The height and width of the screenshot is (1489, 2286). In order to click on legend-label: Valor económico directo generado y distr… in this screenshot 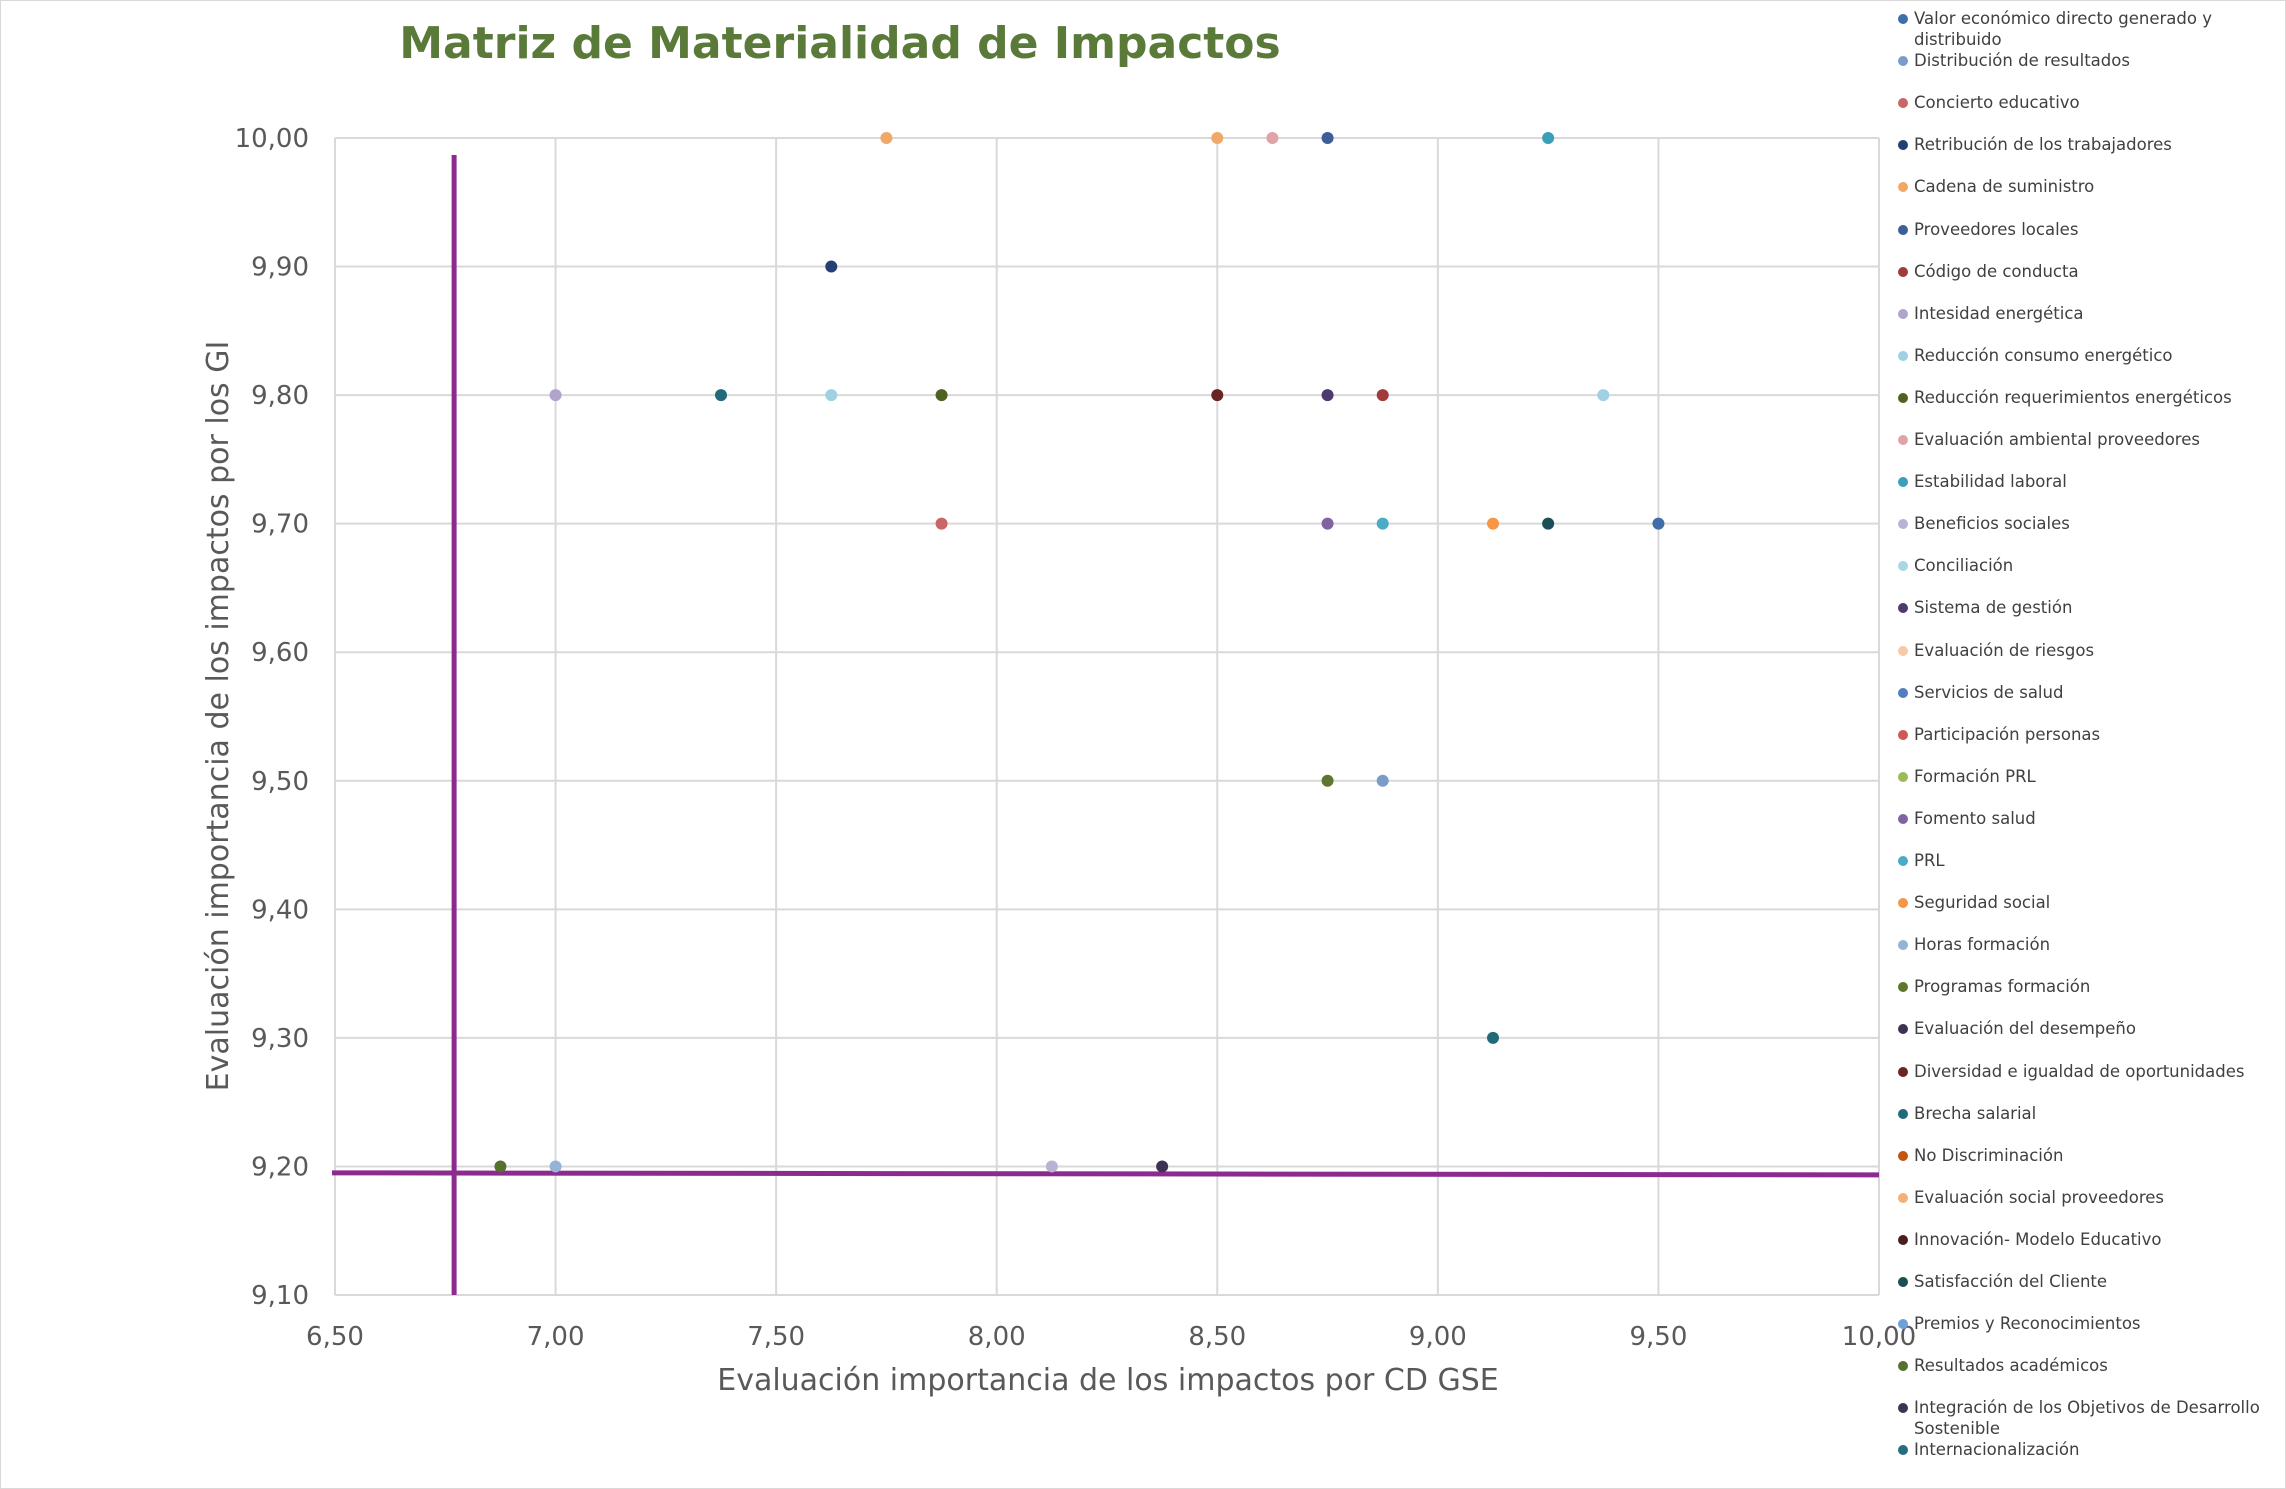, I will do `click(2063, 29)`.